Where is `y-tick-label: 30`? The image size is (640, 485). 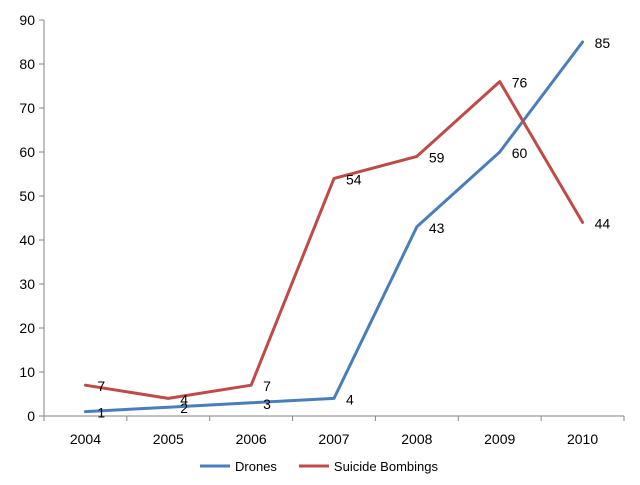 y-tick-label: 30 is located at coordinates (27, 284).